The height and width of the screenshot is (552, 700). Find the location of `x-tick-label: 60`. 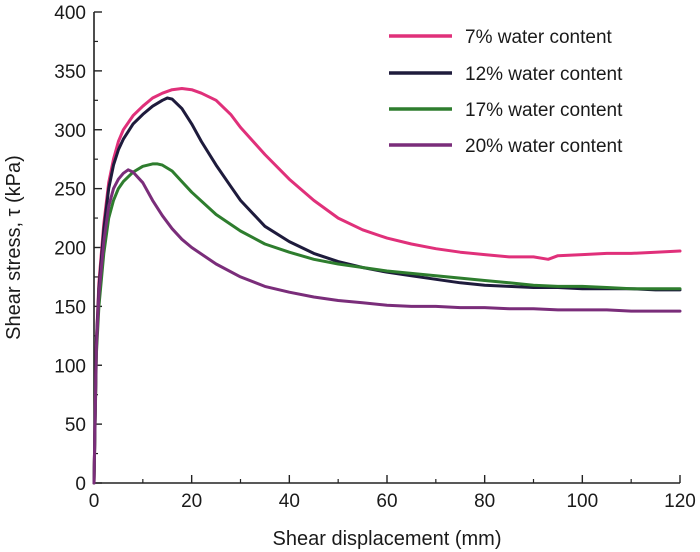

x-tick-label: 60 is located at coordinates (386, 501).